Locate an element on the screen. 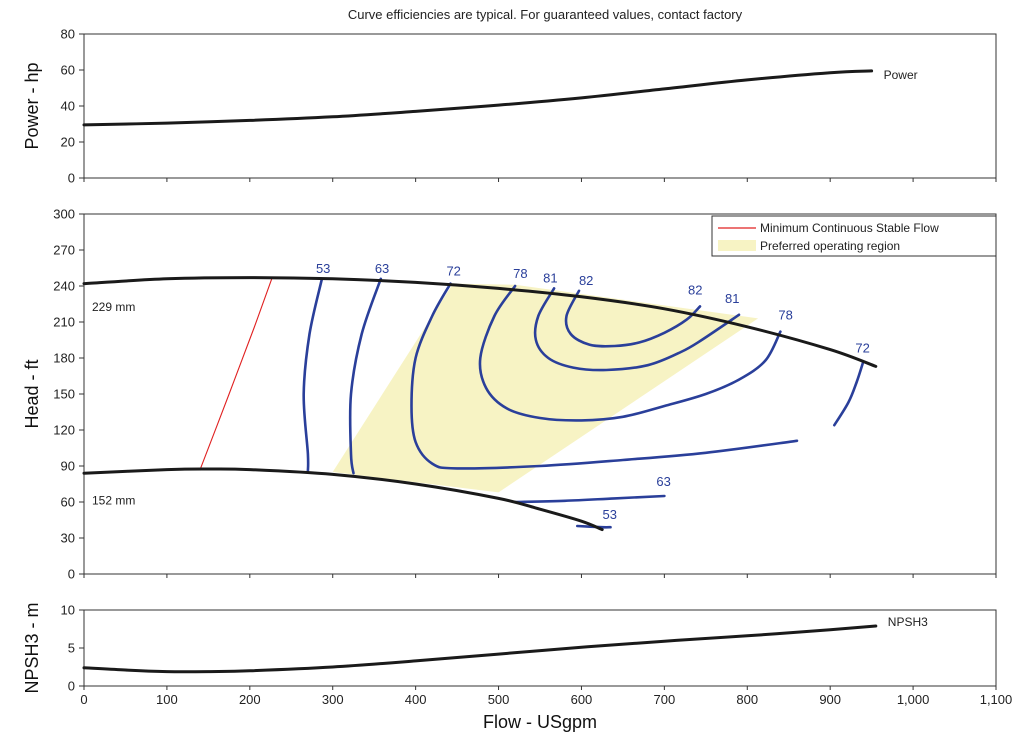 Image resolution: width=1033 pixels, height=739 pixels. head-y-tick-label: 120 is located at coordinates (64, 430).